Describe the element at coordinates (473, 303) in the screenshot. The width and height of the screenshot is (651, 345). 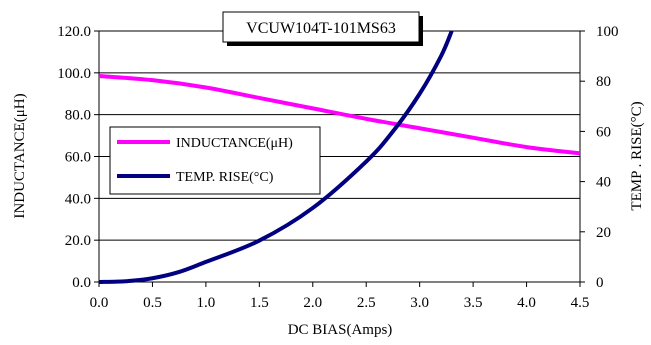
I see `x-tick-label: 3.5` at that location.